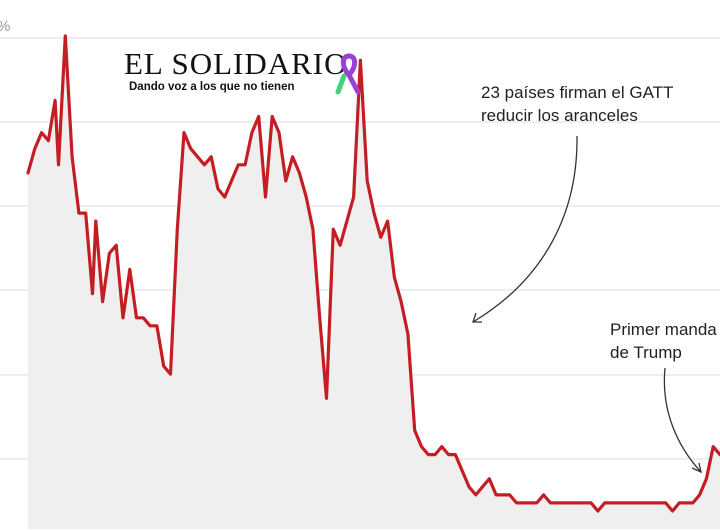 This screenshot has height=530, width=720. I want to click on annotation-trump-arrowhead, so click(696, 468).